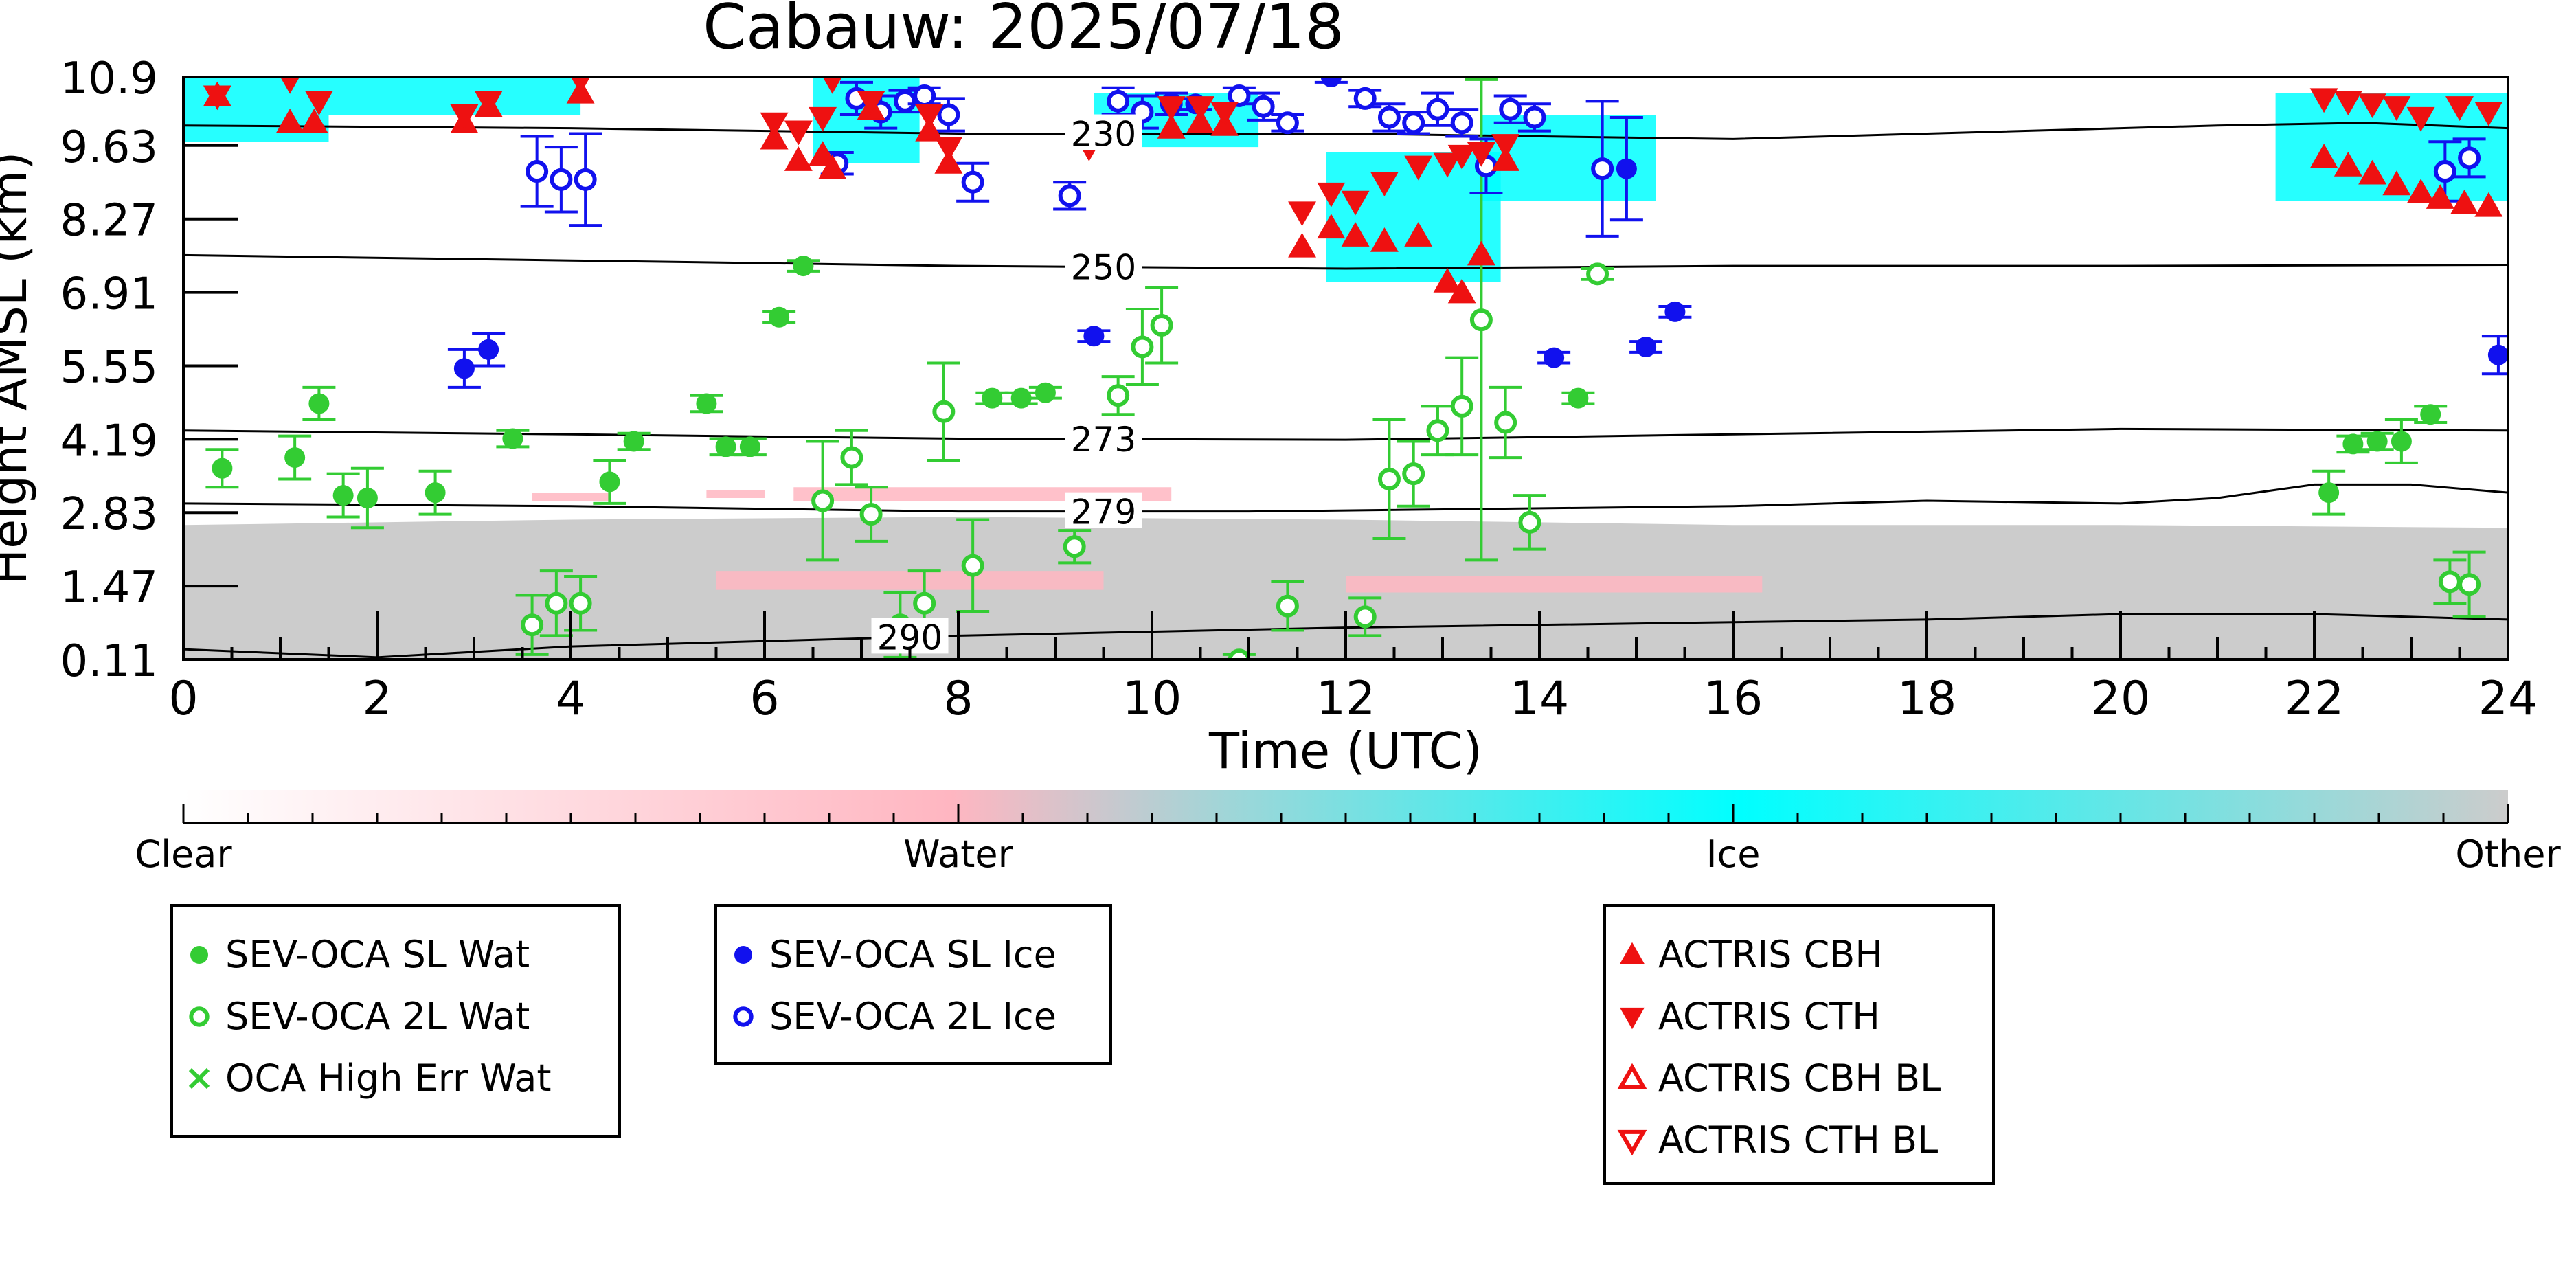 The height and width of the screenshot is (1288, 2576). Describe the element at coordinates (1345, 813) in the screenshot. I see `colorbar-ticks` at that location.